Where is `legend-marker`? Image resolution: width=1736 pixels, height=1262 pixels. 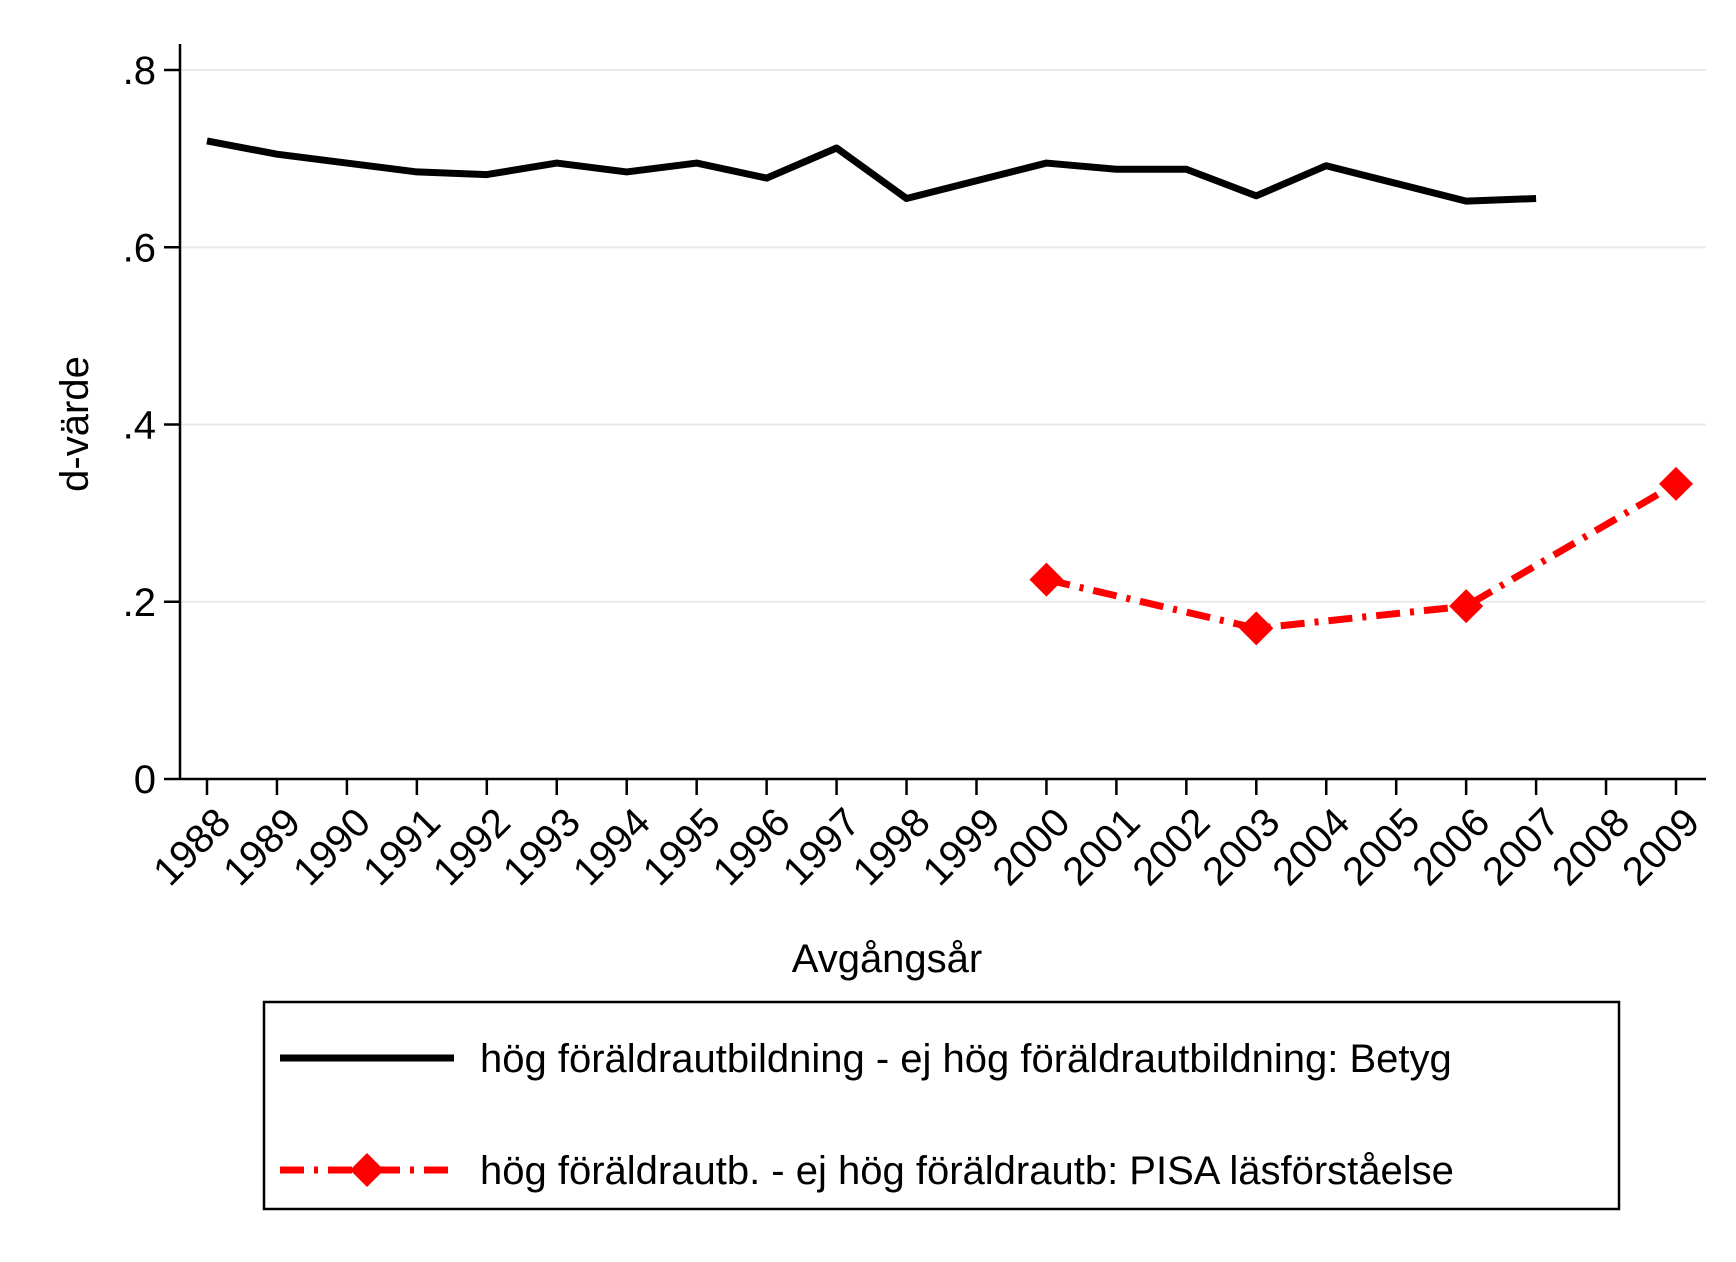
legend-marker is located at coordinates (367, 1170).